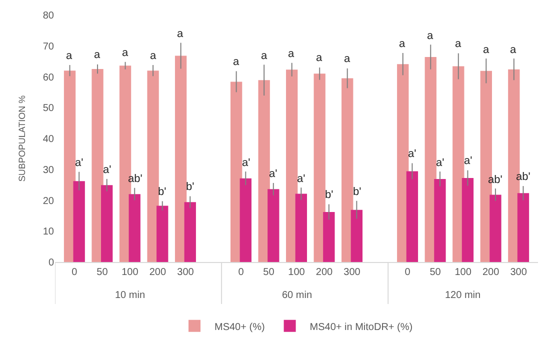 This screenshot has height=350, width=550. Describe the element at coordinates (51, 263) in the screenshot. I see `y-tick-label: 0` at that location.